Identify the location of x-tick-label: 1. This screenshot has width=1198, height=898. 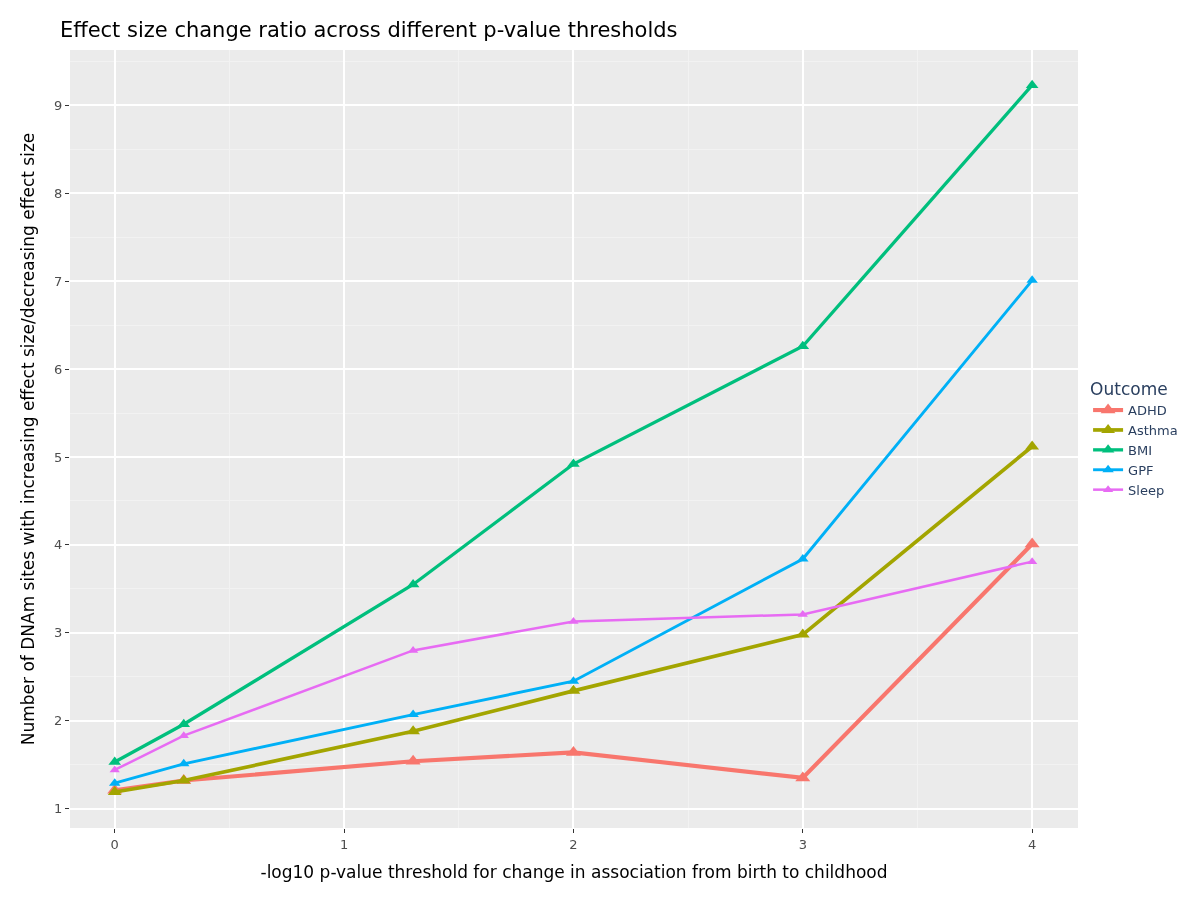
(344, 844).